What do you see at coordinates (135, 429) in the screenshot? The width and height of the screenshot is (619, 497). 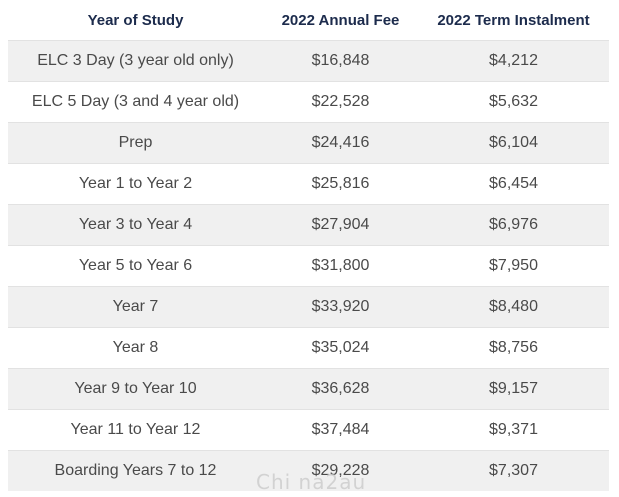 I see `year-of-study-cell: Year 11 to Year 12` at bounding box center [135, 429].